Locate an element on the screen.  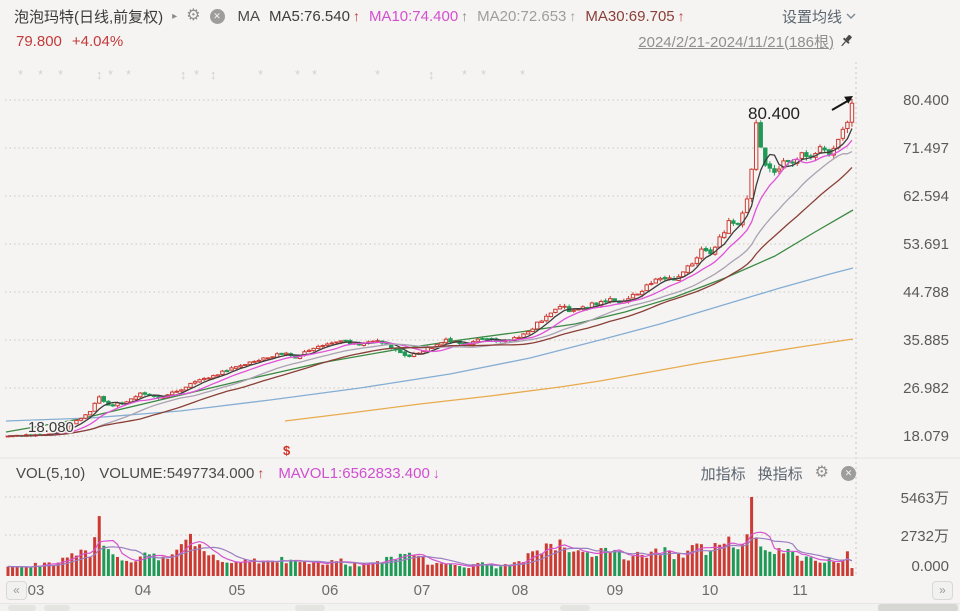
volume-axis-label: 2732万 is located at coordinates (925, 536).